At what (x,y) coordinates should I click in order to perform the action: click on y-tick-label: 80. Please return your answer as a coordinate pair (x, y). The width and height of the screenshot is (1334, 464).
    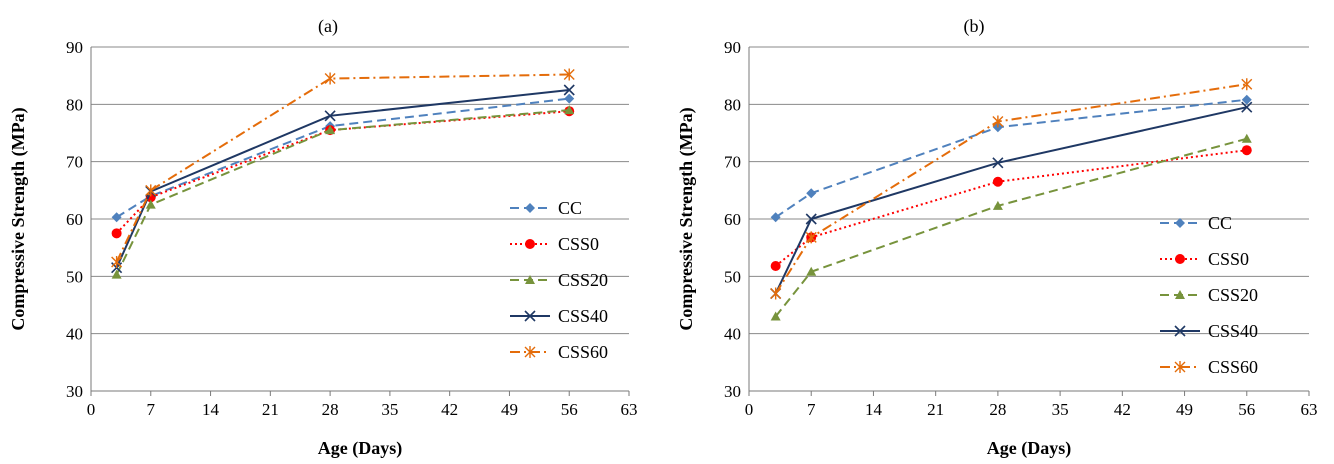
    Looking at the image, I should click on (74, 104).